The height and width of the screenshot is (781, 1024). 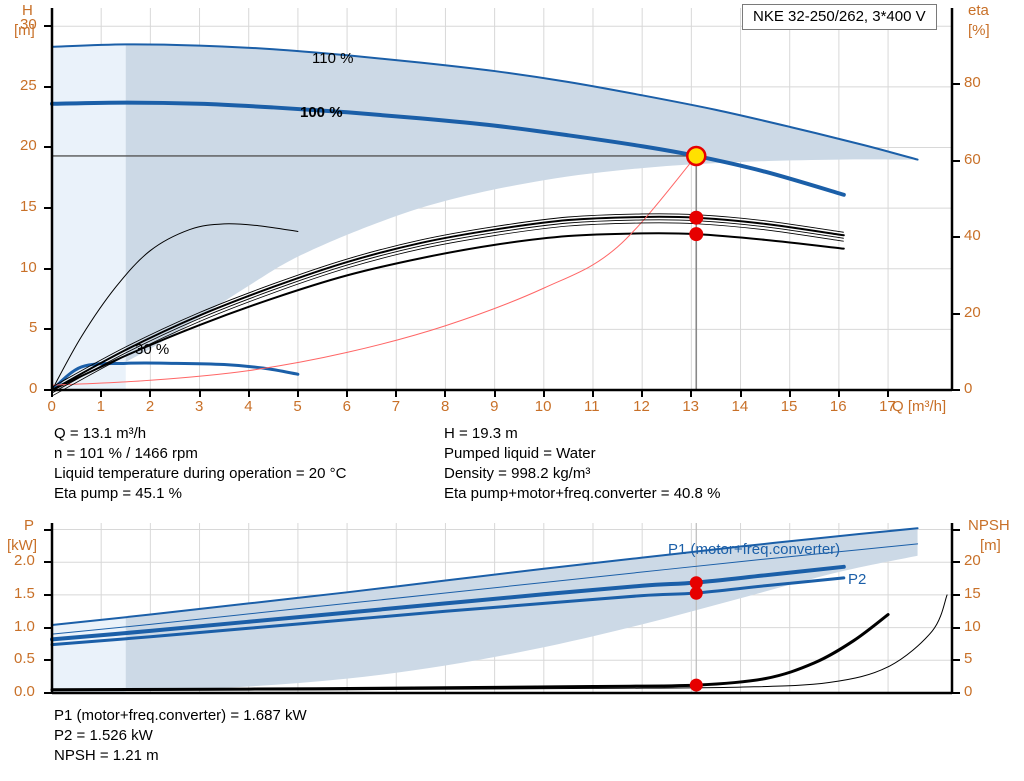 What do you see at coordinates (333, 58) in the screenshot?
I see `curve-label-110-percent: 110 %` at bounding box center [333, 58].